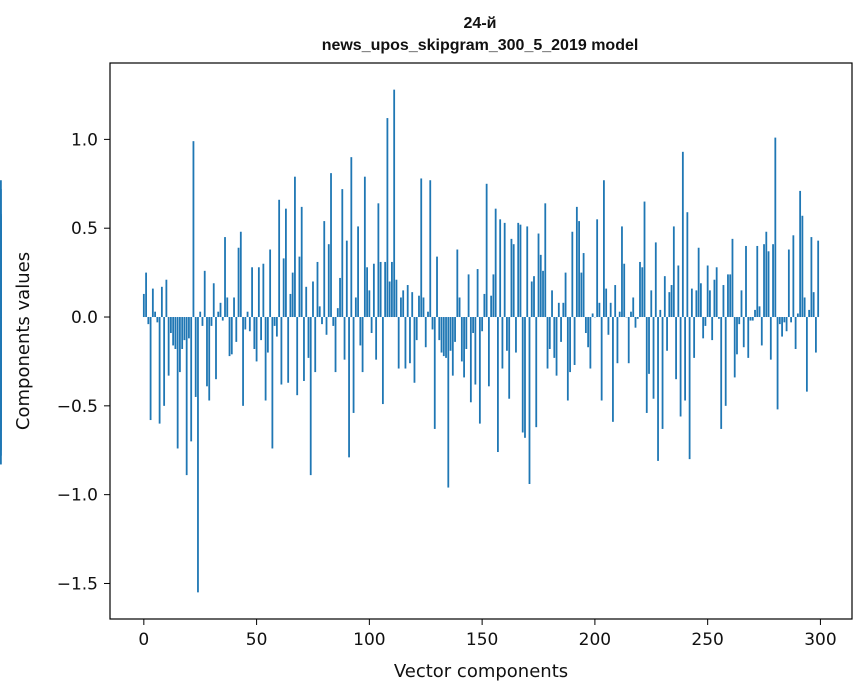 This screenshot has width=867, height=696. I want to click on y-axis-label: Components values, so click(23, 341).